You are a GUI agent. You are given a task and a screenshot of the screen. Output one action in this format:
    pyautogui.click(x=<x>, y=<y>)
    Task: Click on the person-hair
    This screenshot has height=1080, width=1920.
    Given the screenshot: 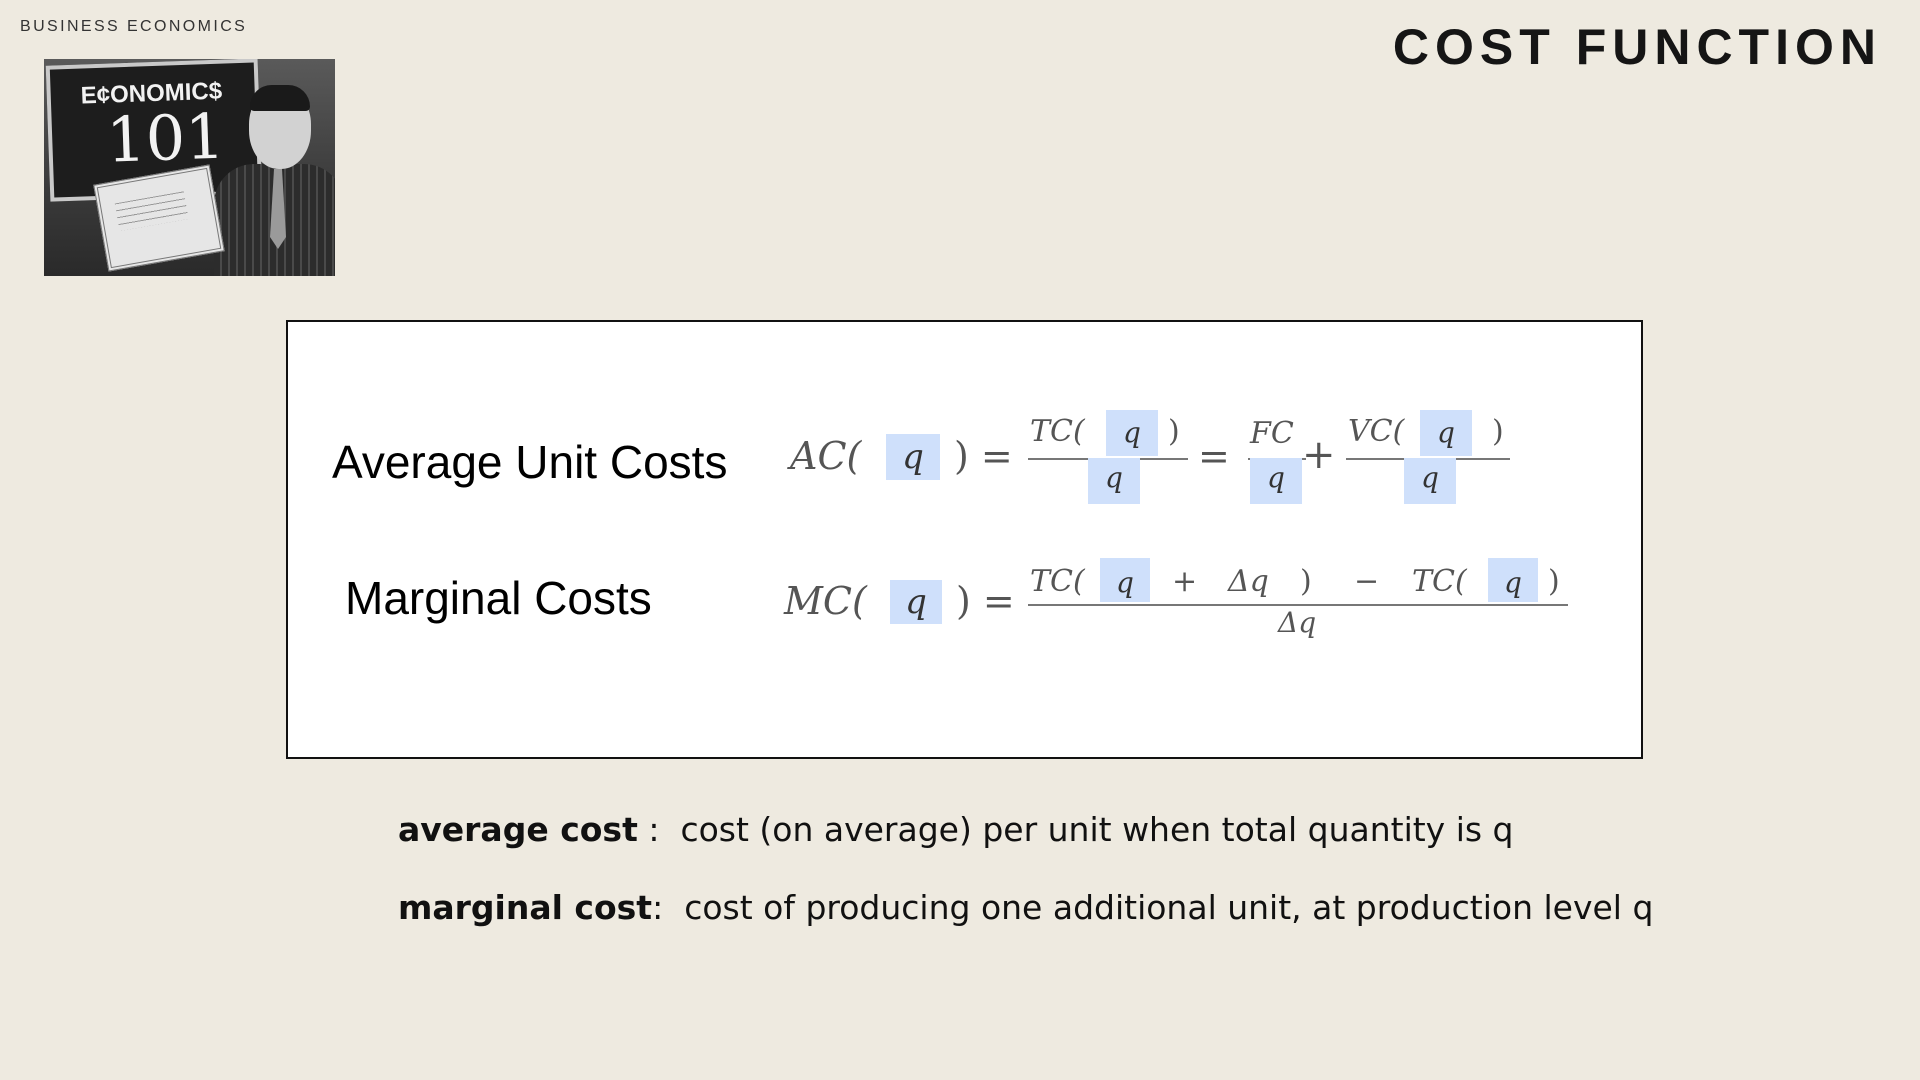 What is the action you would take?
    pyautogui.click(x=280, y=98)
    